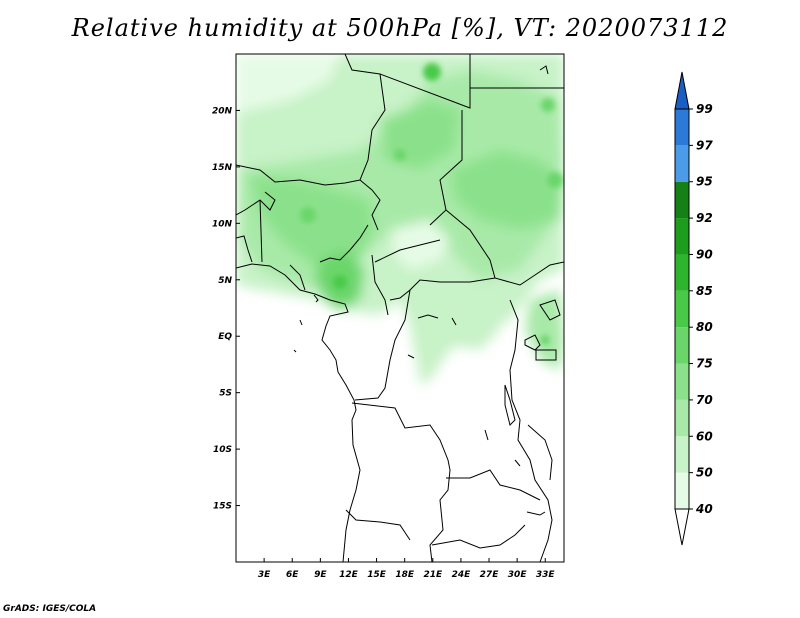 The height and width of the screenshot is (618, 800). I want to click on x-tick-label: 9E, so click(320, 575).